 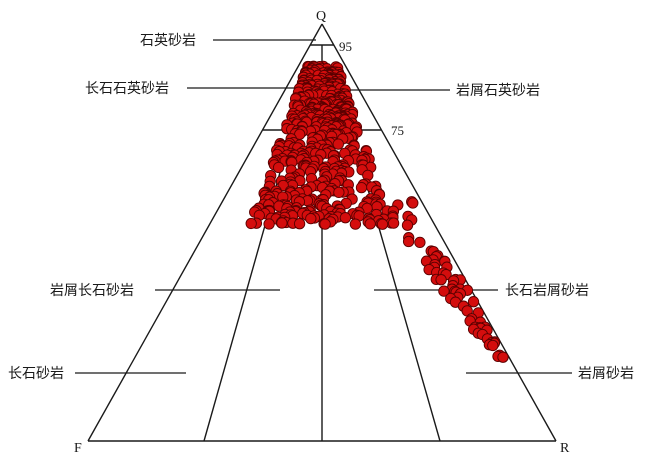 I want to click on label-lithic-arkose: 岩屑长石砂岩, so click(x=92, y=291).